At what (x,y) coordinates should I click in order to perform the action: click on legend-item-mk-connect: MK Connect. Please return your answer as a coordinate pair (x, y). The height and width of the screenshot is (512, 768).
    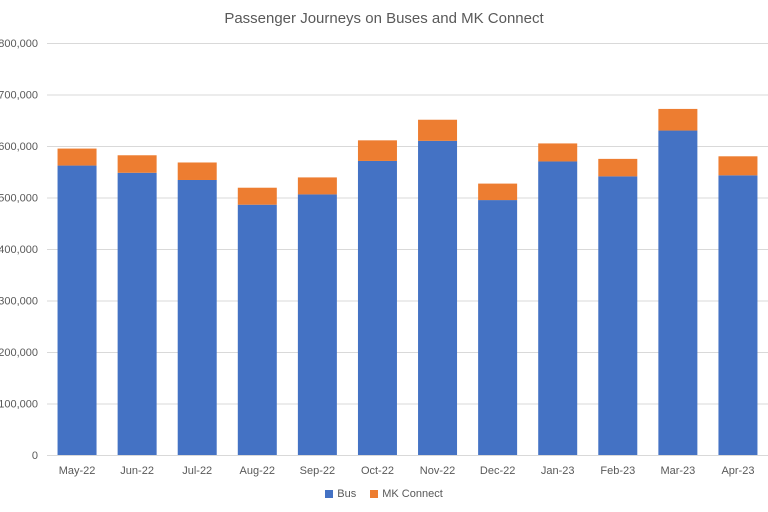
    Looking at the image, I should click on (406, 494).